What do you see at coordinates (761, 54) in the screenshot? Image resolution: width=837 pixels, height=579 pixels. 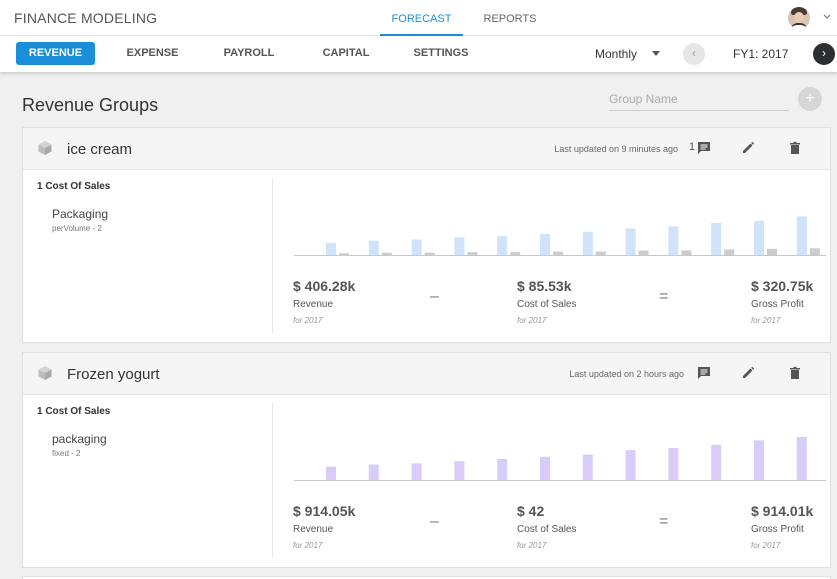 I see `fiscal-year-label: FY1: 2017` at bounding box center [761, 54].